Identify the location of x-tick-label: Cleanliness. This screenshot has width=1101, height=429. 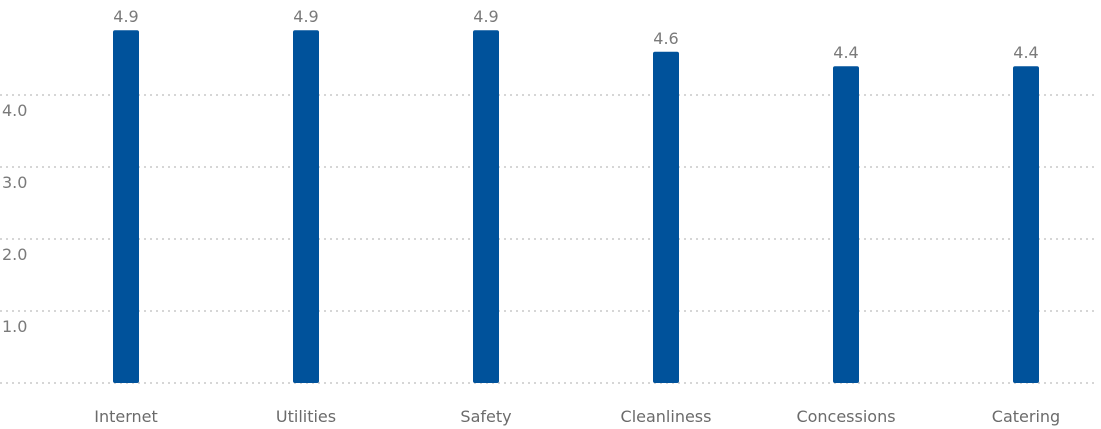
(666, 416).